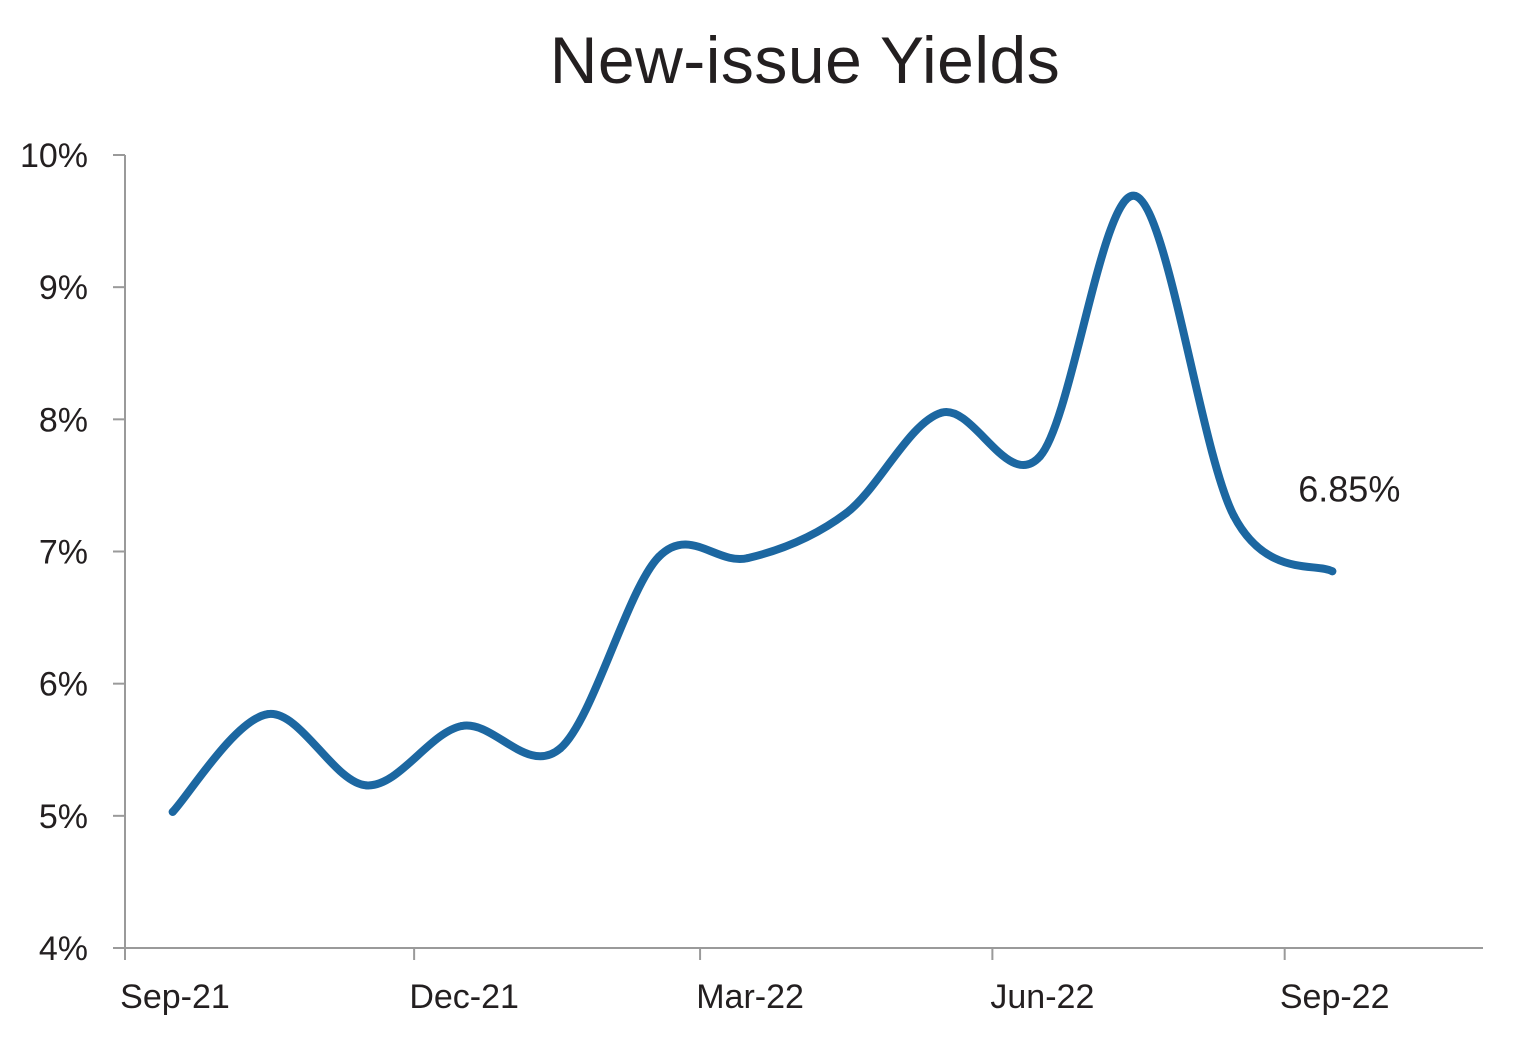  I want to click on annotations: 6.85%, so click(1349, 488).